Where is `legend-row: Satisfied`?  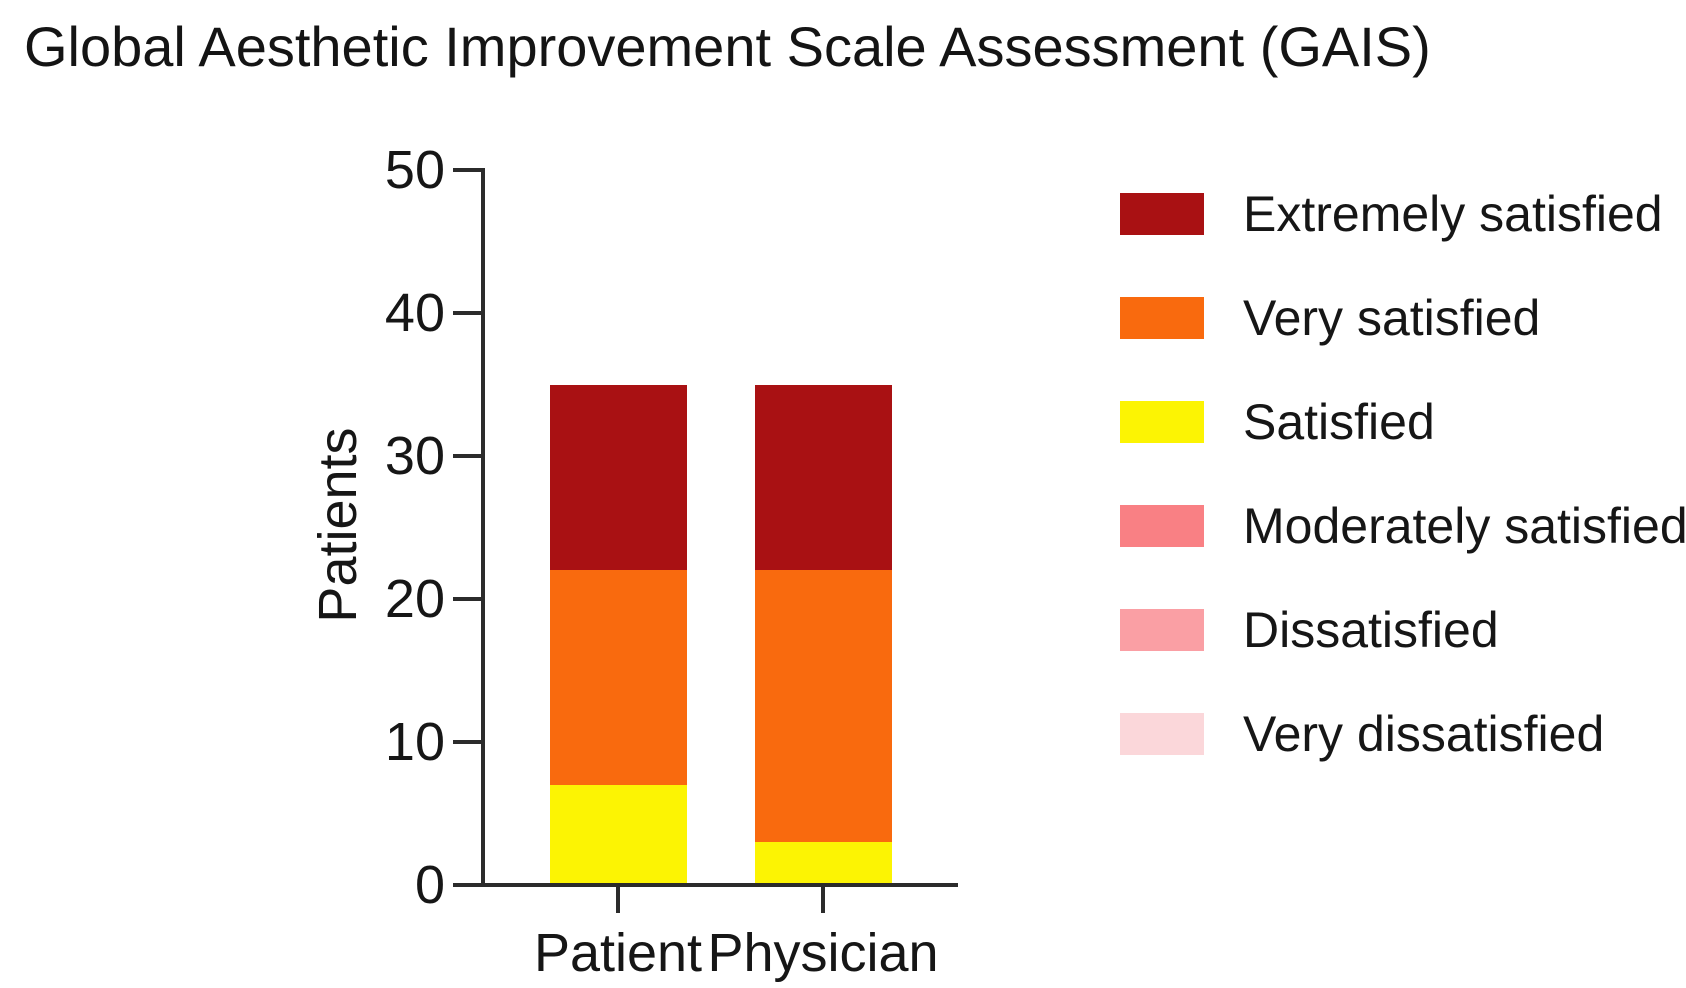 legend-row: Satisfied is located at coordinates (1403, 422).